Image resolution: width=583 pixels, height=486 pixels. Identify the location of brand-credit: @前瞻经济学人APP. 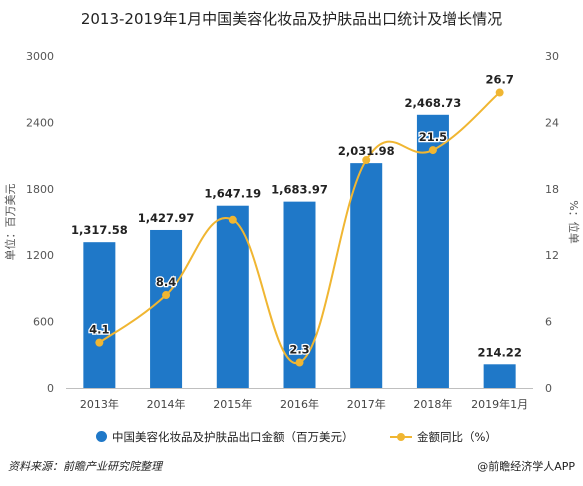
(526, 466).